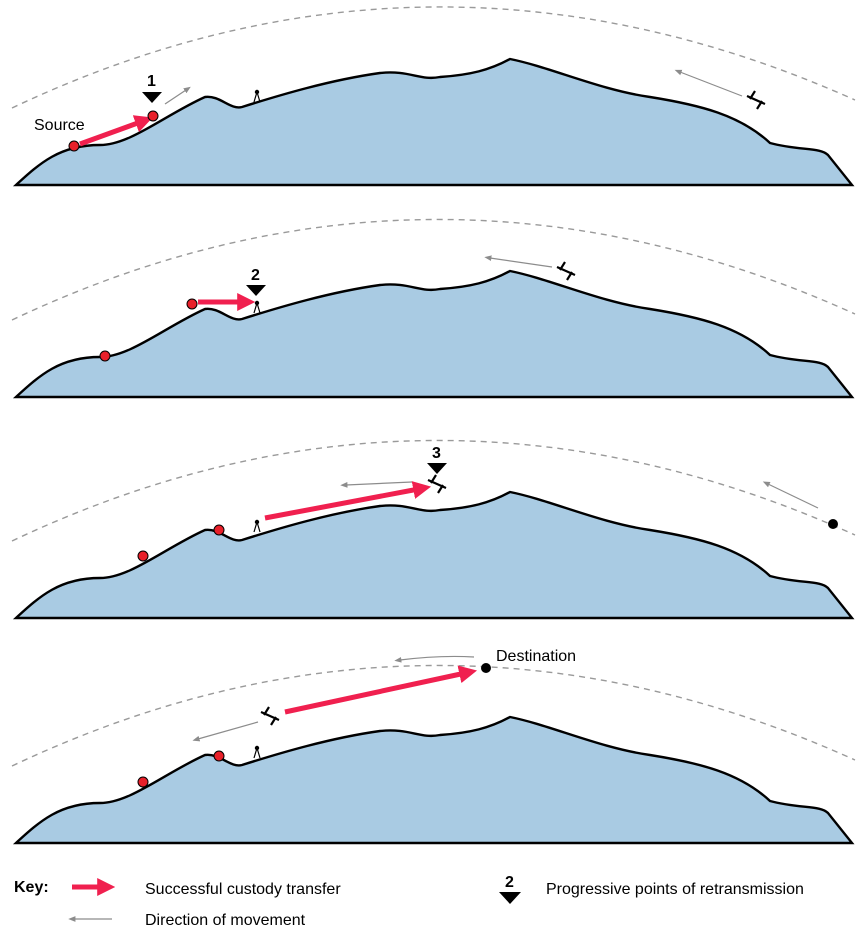  Describe the element at coordinates (151, 81) in the screenshot. I see `retransmission-number: 1` at that location.